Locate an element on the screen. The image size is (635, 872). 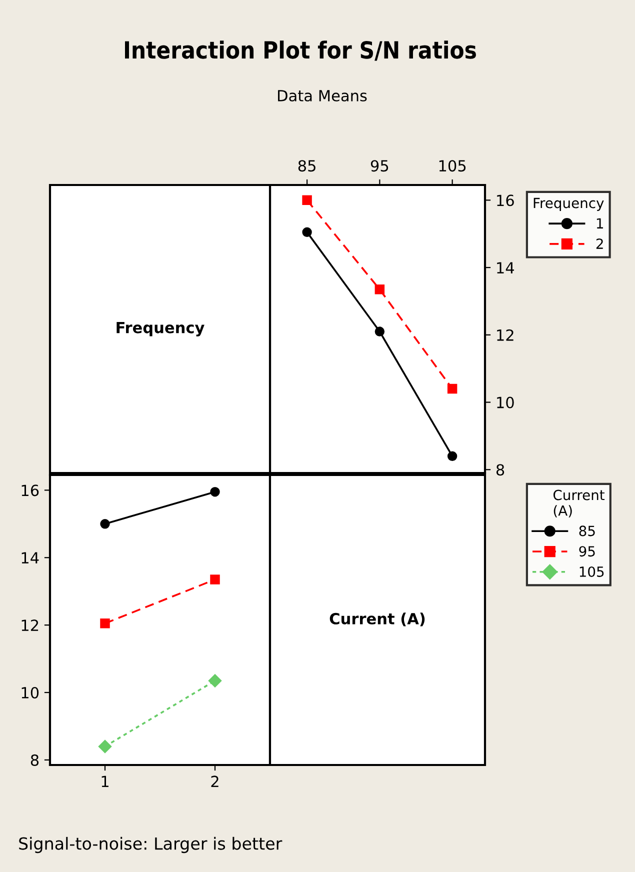
legend-label: 105 is located at coordinates (592, 571).